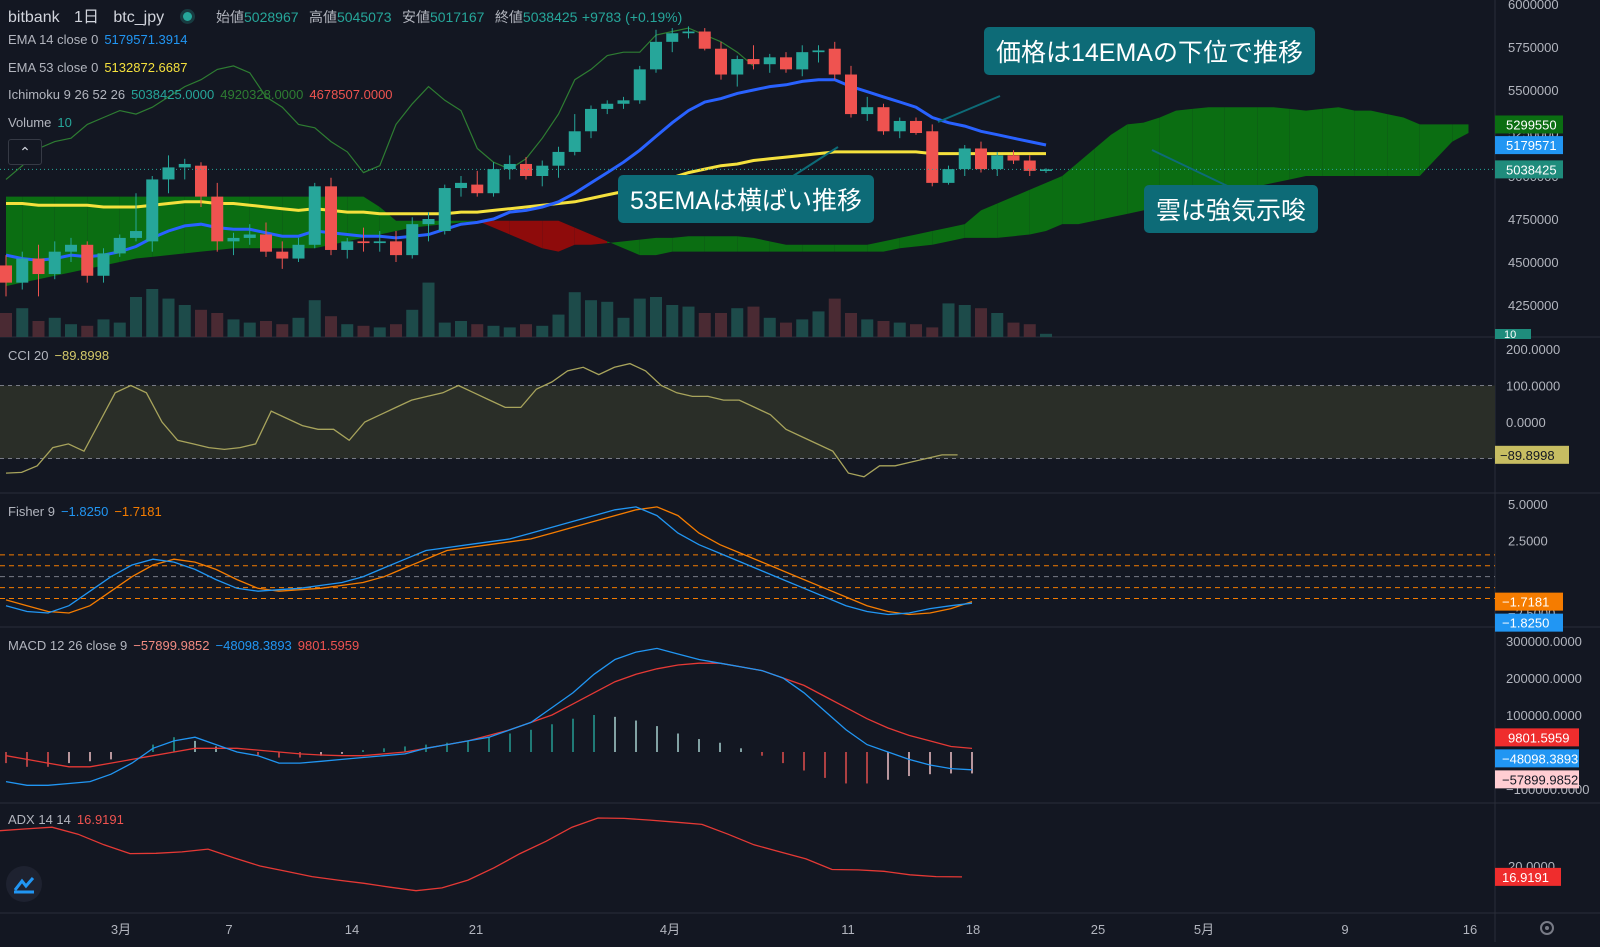 This screenshot has height=947, width=1600. I want to click on legend-fisher-name: Fisher 9, so click(31, 511).